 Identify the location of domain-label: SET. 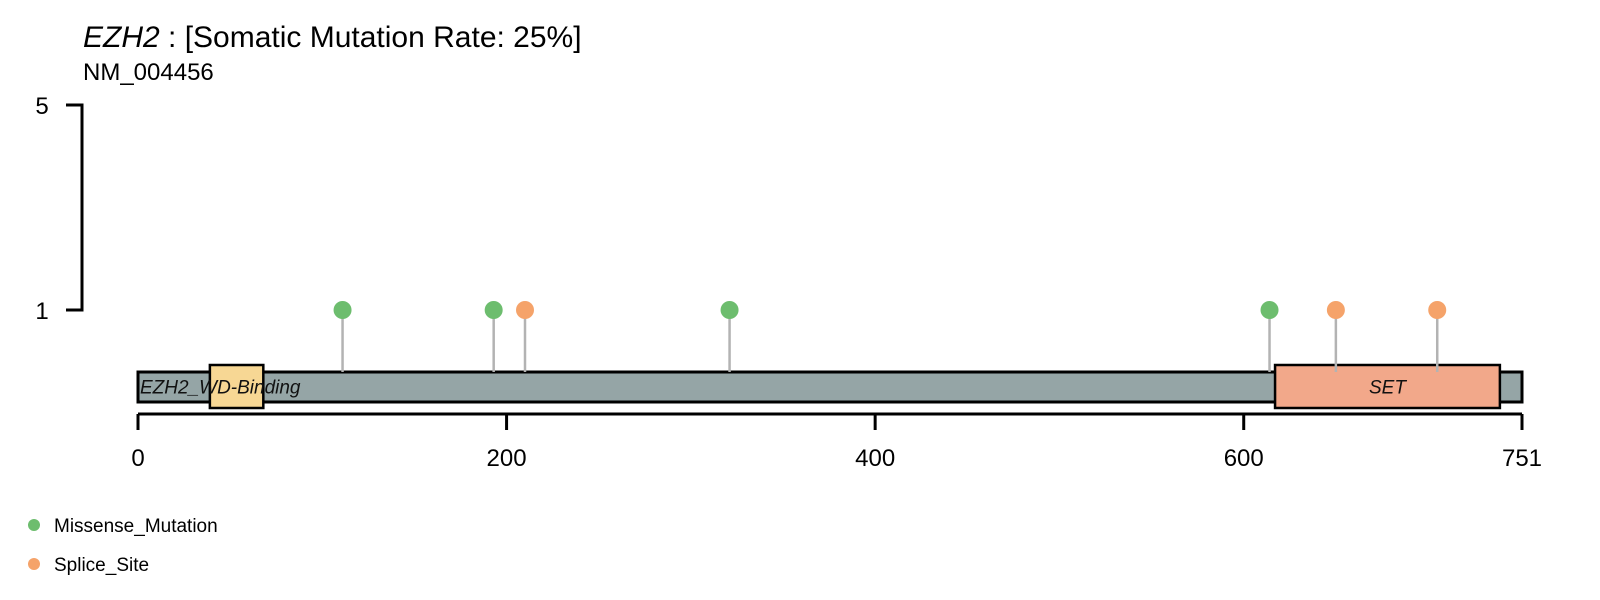
(1388, 388).